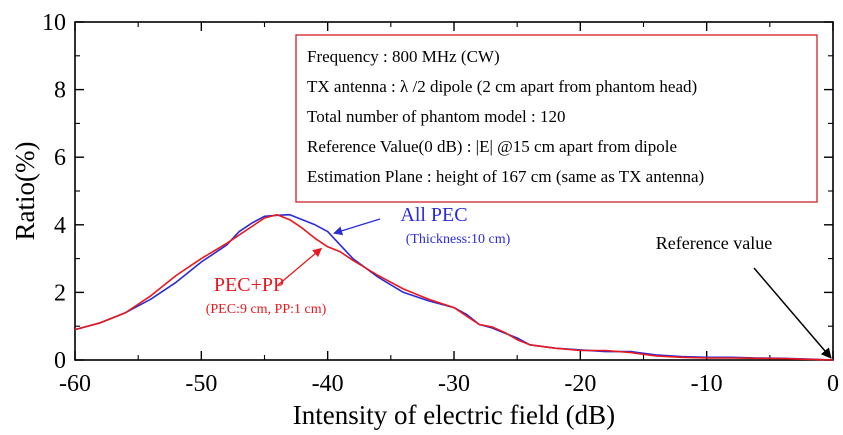 The height and width of the screenshot is (435, 843). What do you see at coordinates (357, 227) in the screenshot?
I see `annotation-all-pec-arrow` at bounding box center [357, 227].